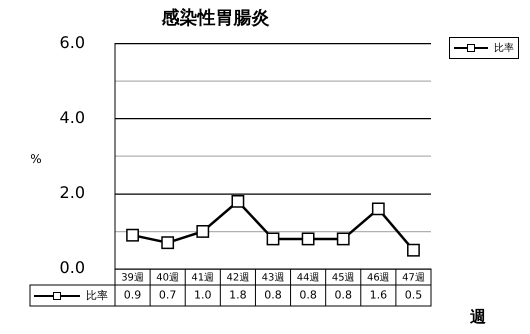  I want to click on x-tick-label: 41週, so click(202, 278).